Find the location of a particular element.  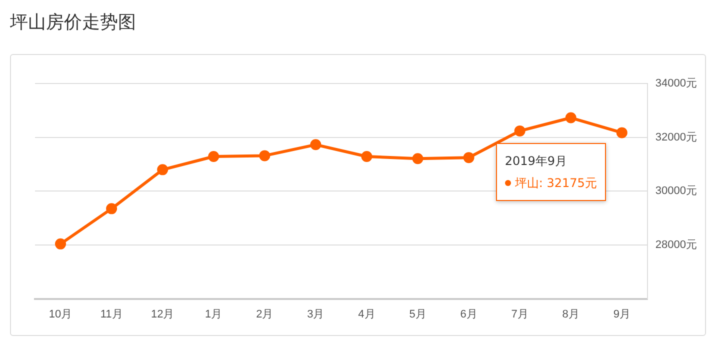

y-tick-label: 28000元 is located at coordinates (676, 245).